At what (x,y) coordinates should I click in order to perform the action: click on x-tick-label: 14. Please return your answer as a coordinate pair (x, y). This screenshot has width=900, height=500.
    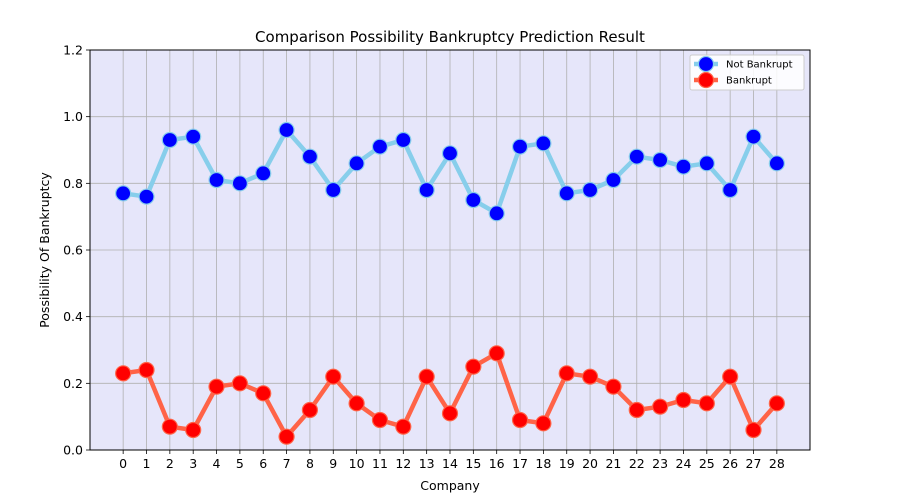
    Looking at the image, I should click on (450, 463).